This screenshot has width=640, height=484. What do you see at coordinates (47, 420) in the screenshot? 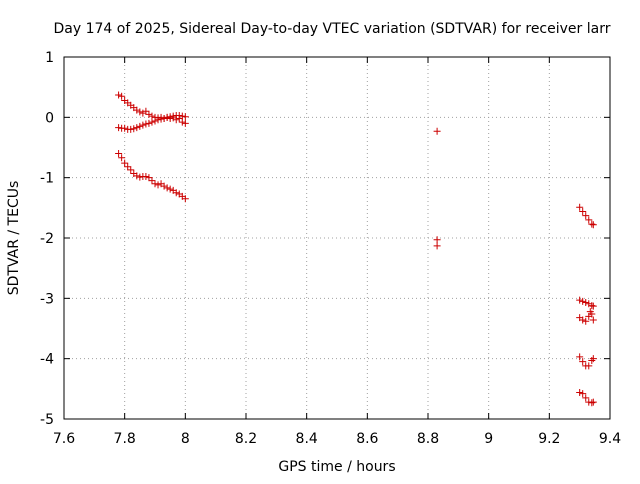
I see `y-tick-label: -5` at bounding box center [47, 420].